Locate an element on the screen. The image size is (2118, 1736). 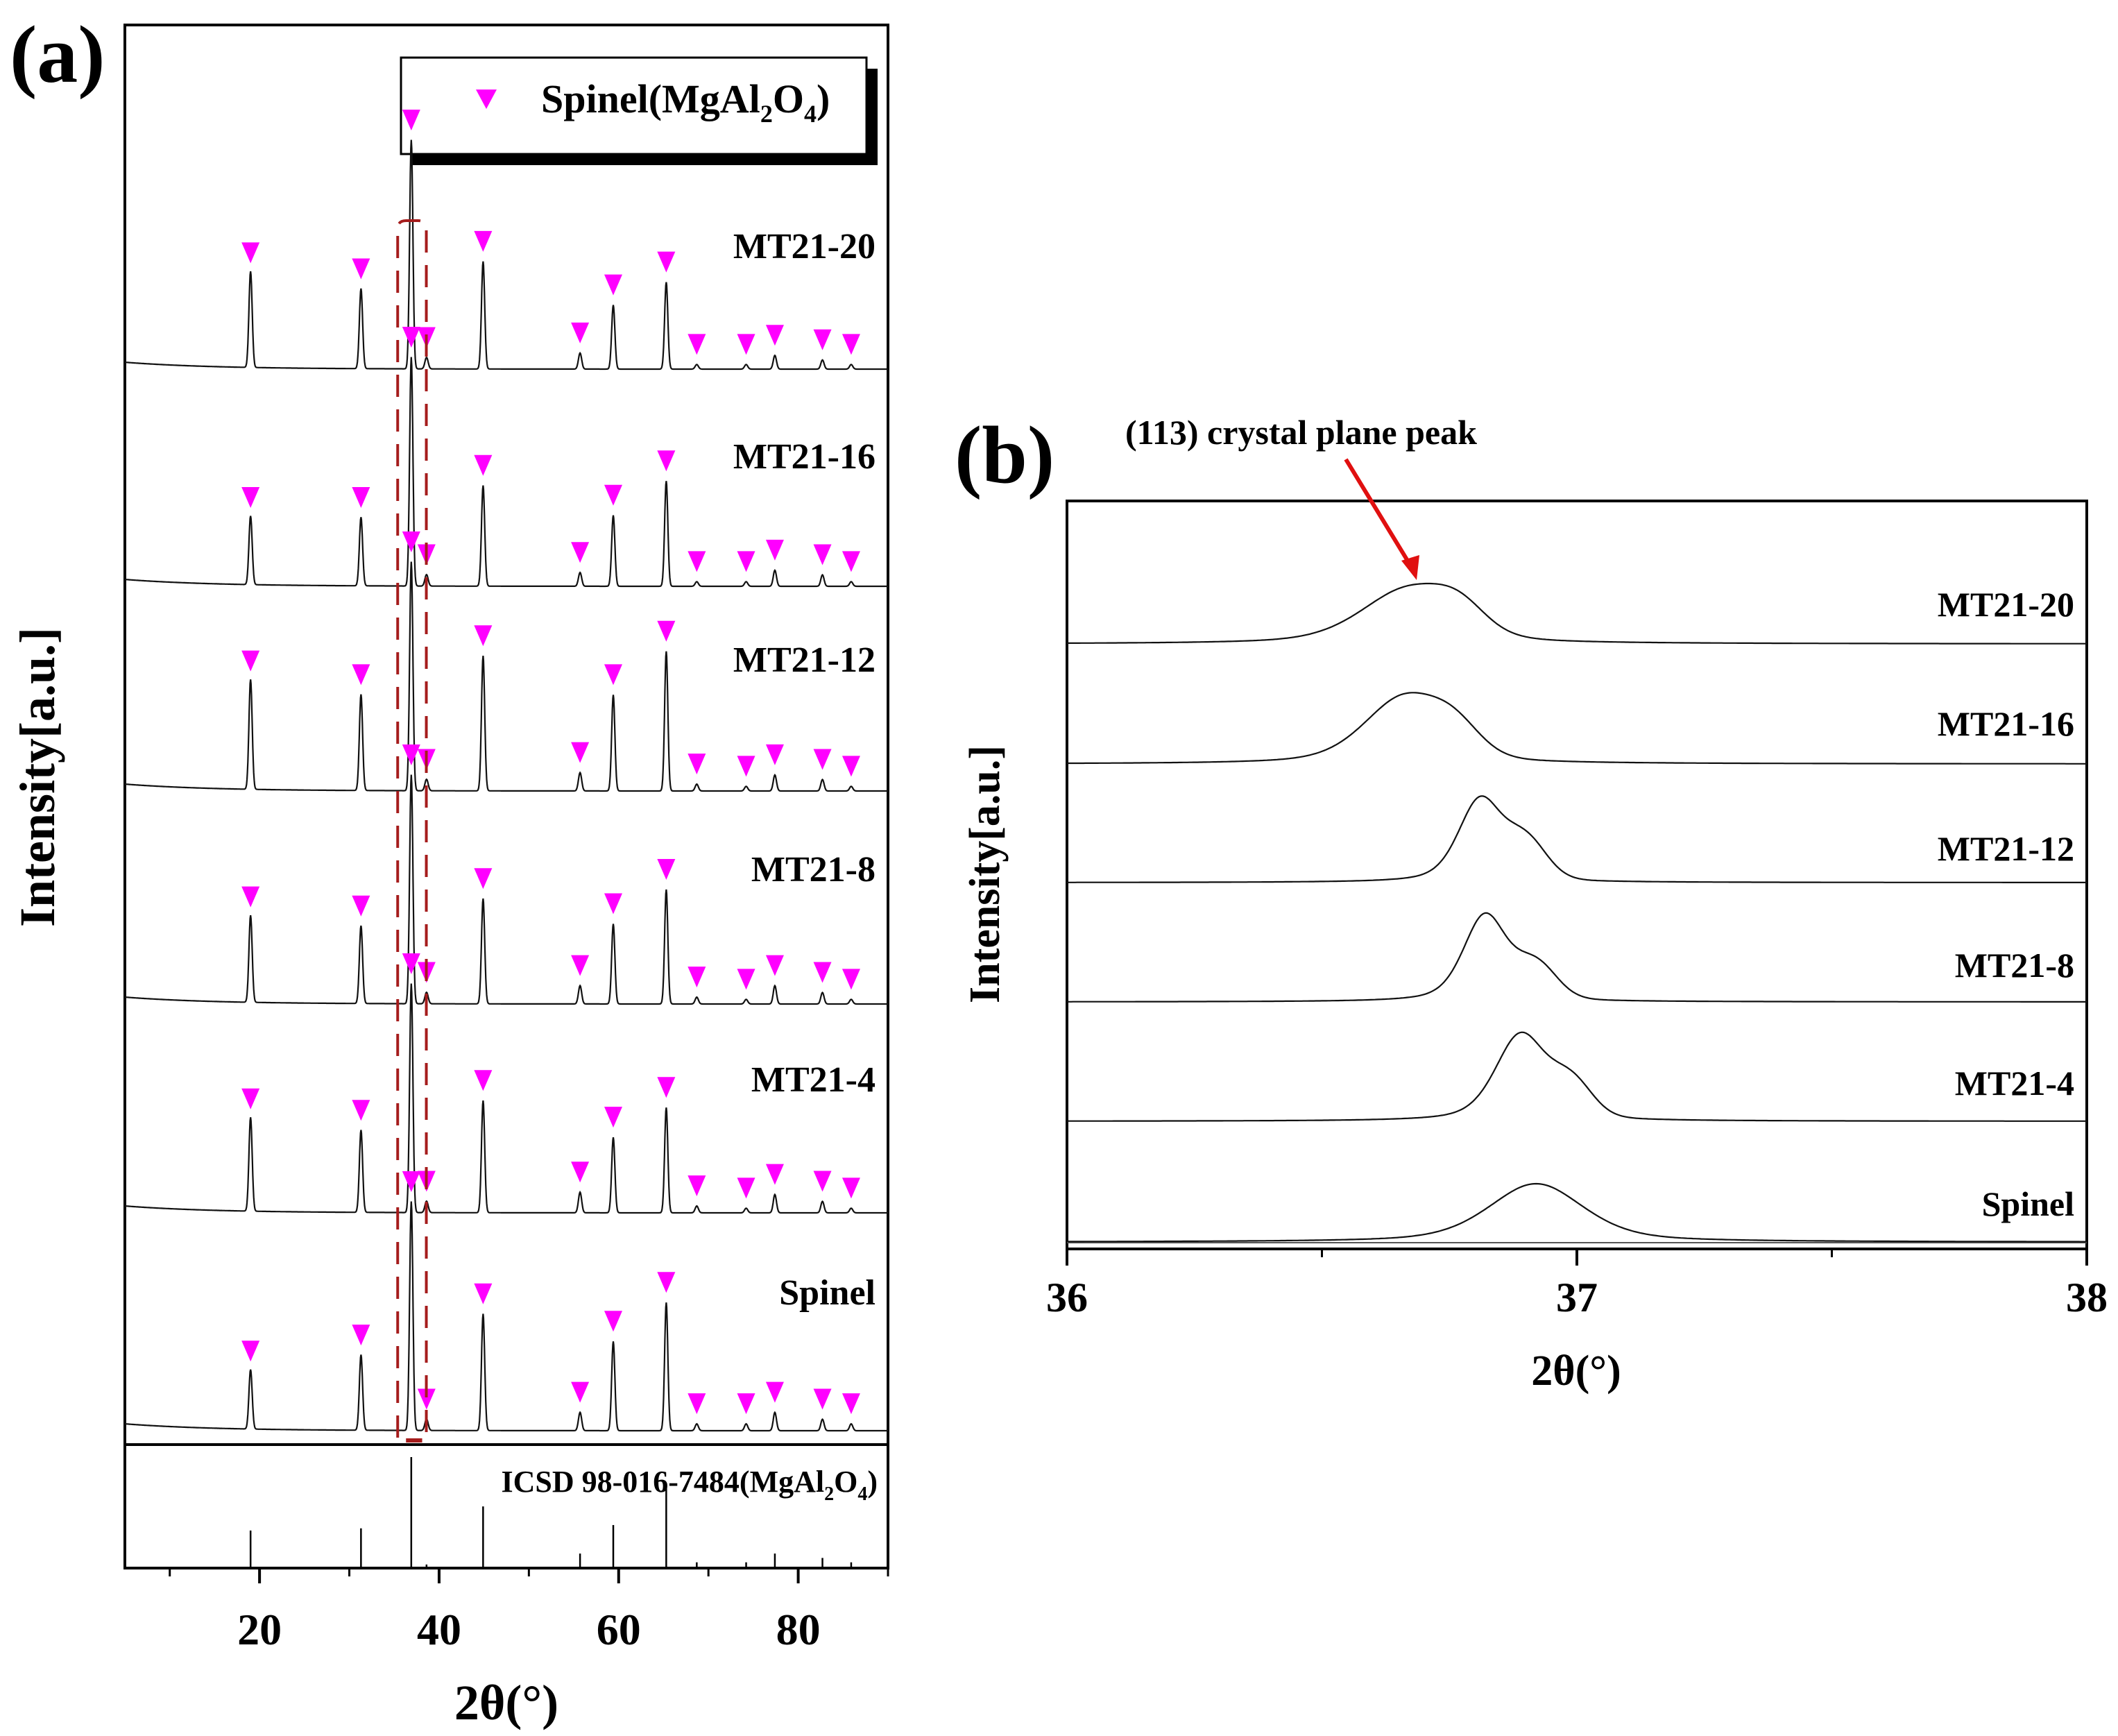
panel-b-x-axis-label: 2θ(°) is located at coordinates (1576, 1371).